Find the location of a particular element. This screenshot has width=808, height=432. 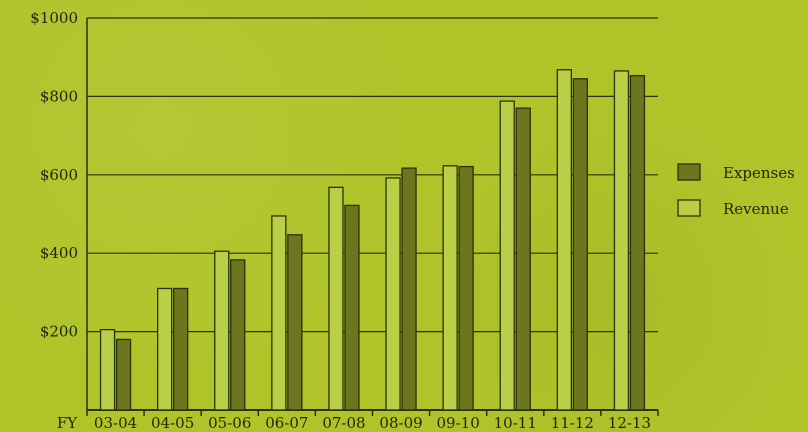

x-tick-label: 10-11 is located at coordinates (515, 423).